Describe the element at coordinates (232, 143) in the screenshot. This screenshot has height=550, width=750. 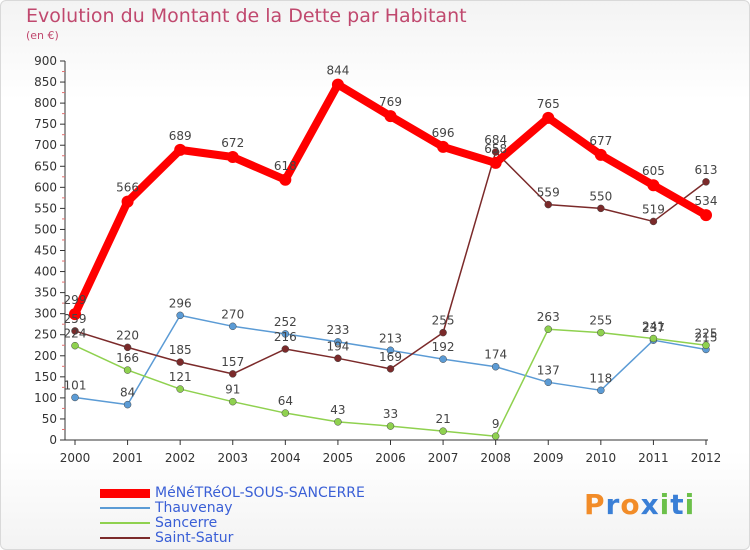
I see `data-label: 672` at that location.